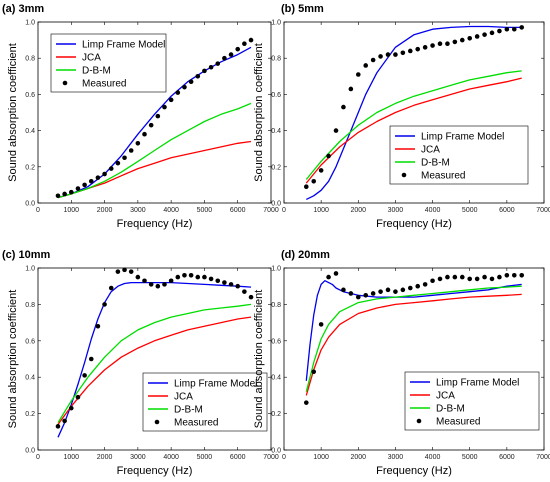 This screenshot has height=482, width=550. I want to click on legend-label-measured: Measured, so click(104, 84).